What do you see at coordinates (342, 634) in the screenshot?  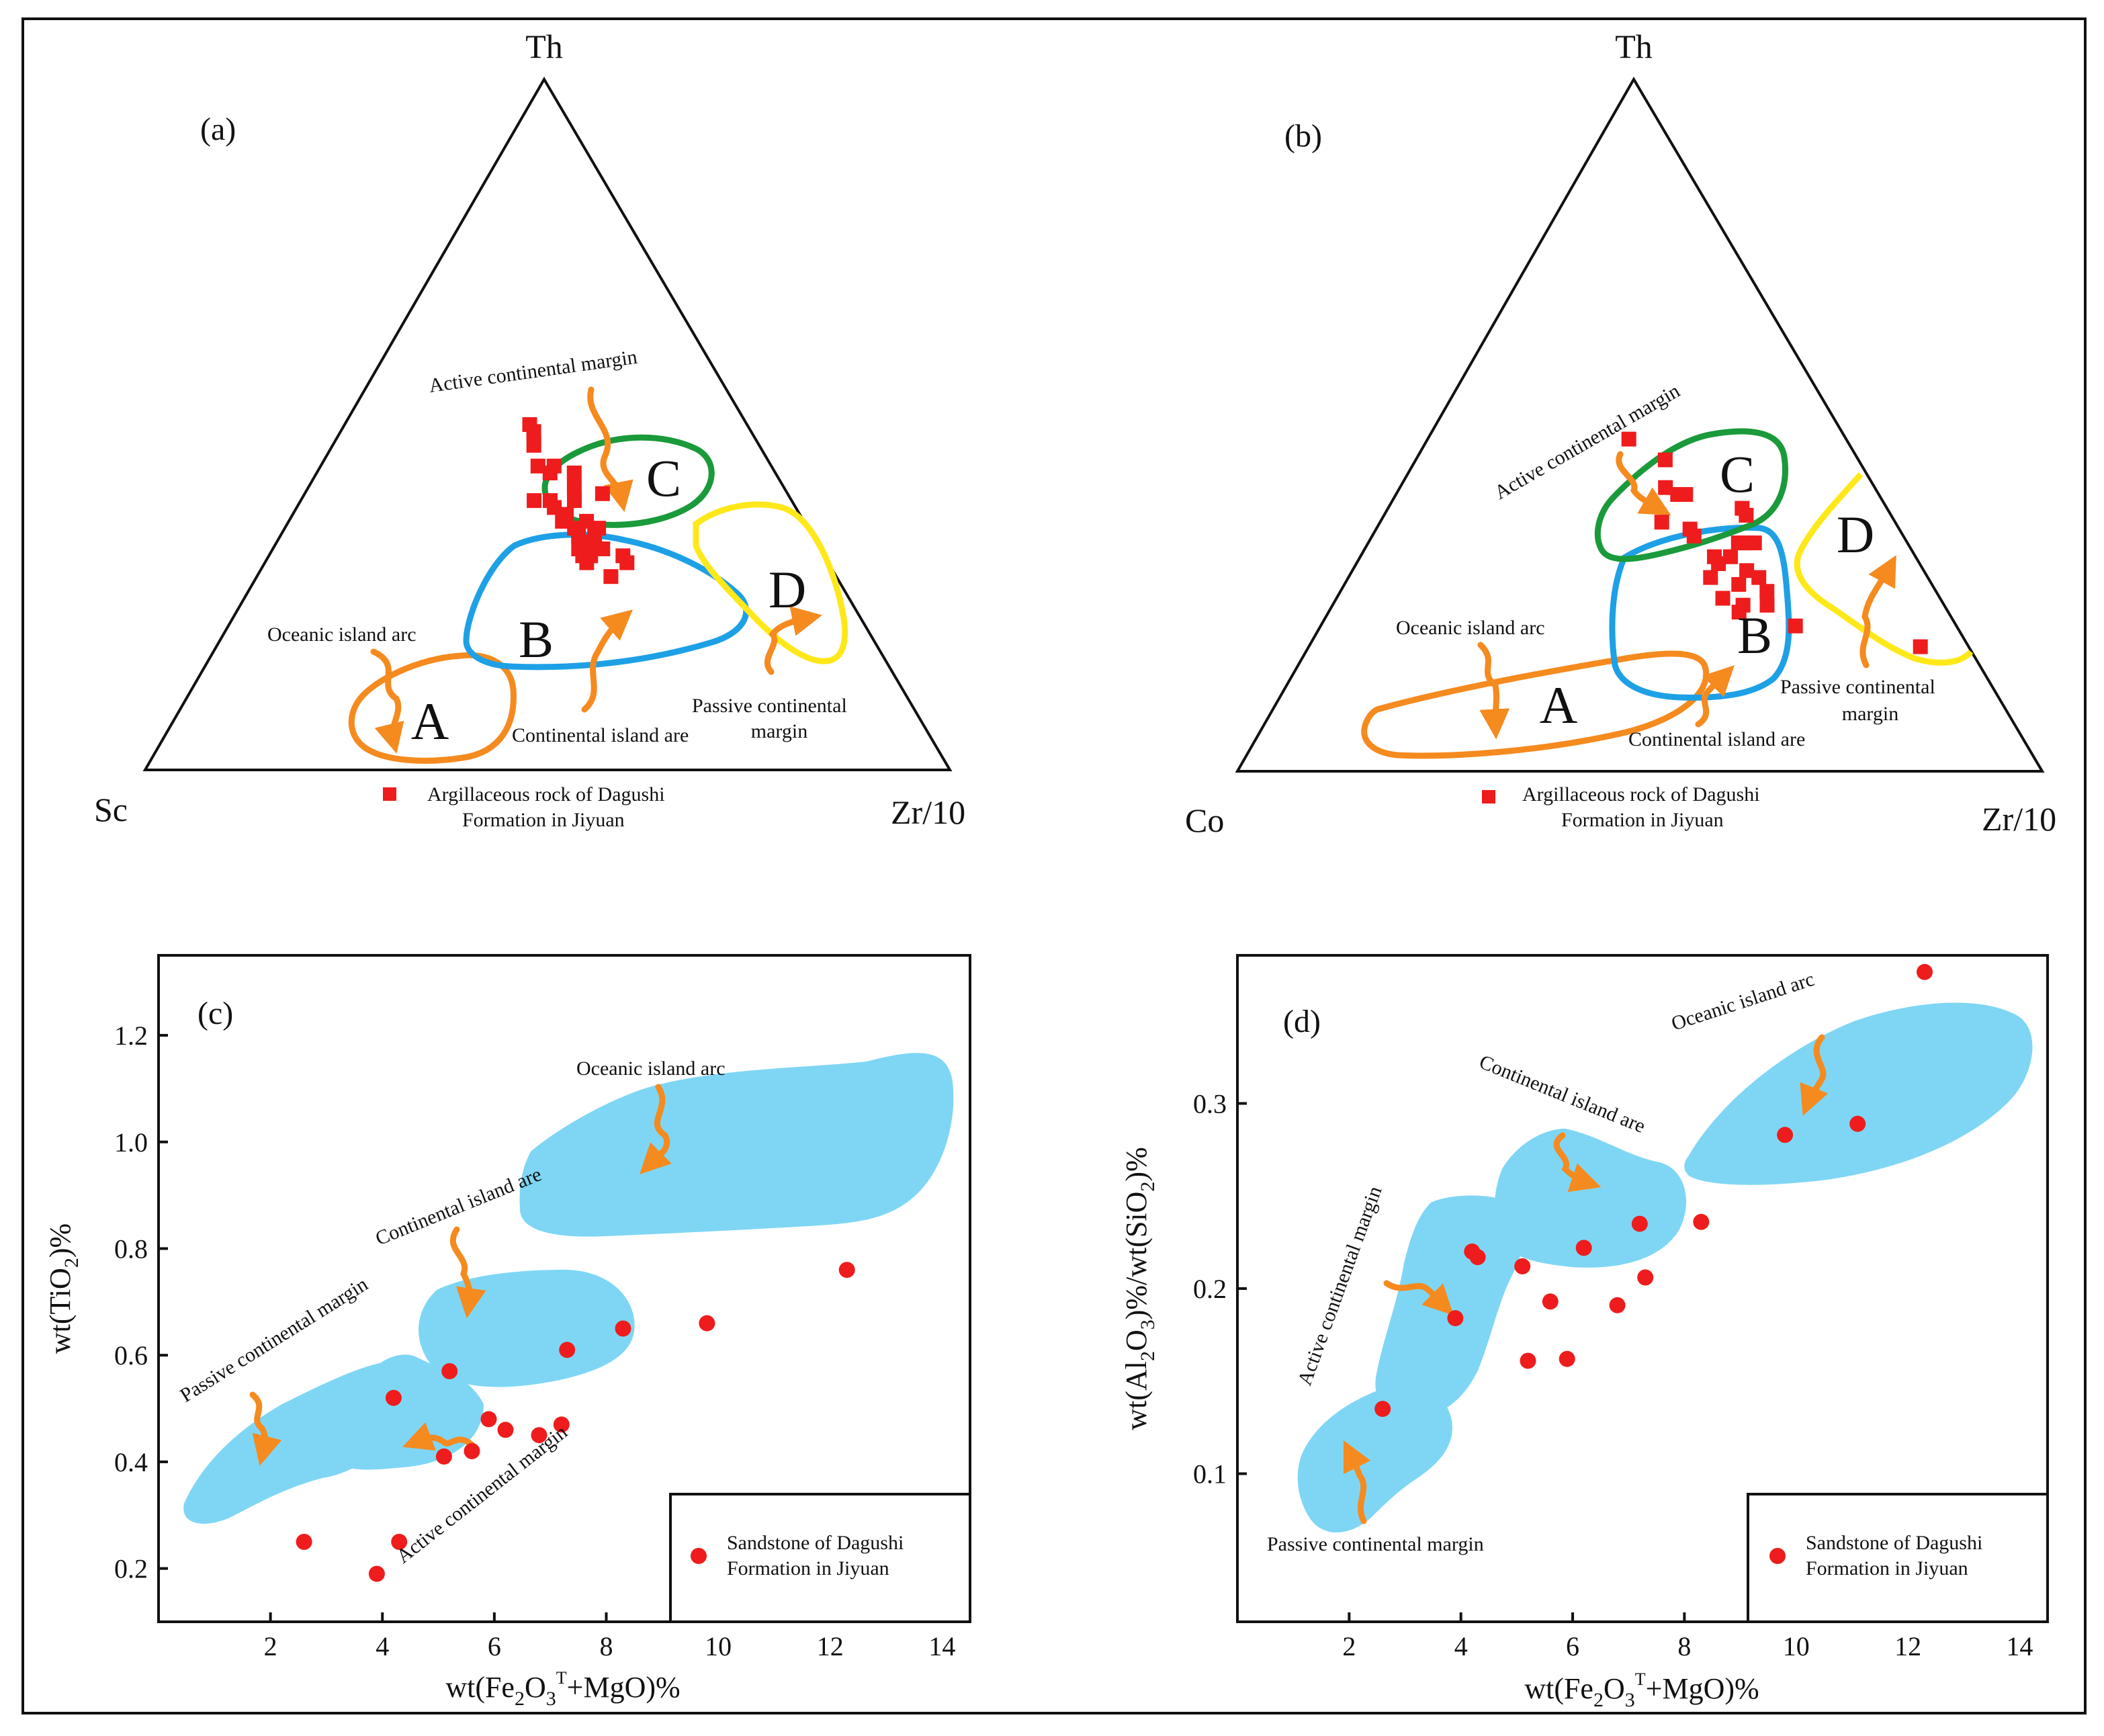 I see `label-a-oceanic: Oceanic island arc` at bounding box center [342, 634].